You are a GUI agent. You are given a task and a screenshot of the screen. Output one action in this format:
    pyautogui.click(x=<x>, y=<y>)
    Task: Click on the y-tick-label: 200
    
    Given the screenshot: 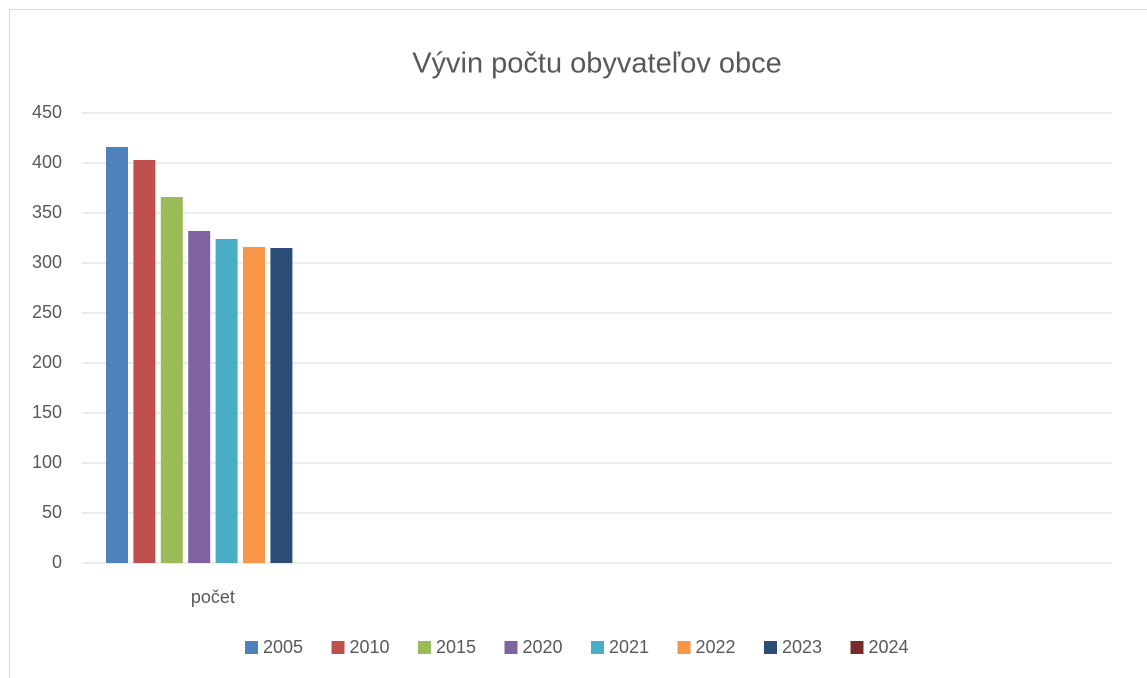 What is the action you would take?
    pyautogui.click(x=47, y=362)
    